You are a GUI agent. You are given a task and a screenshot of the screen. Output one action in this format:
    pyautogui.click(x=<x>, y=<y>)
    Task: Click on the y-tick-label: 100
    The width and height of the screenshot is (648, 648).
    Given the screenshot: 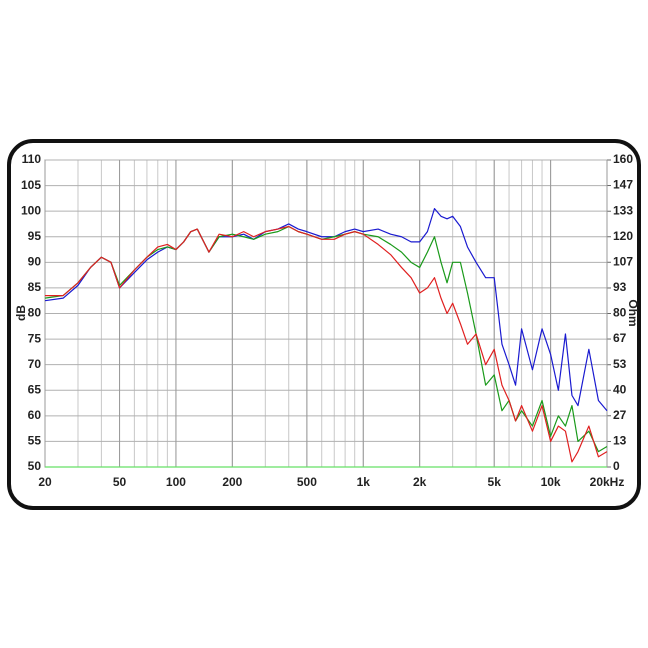 What is the action you would take?
    pyautogui.click(x=31, y=210)
    